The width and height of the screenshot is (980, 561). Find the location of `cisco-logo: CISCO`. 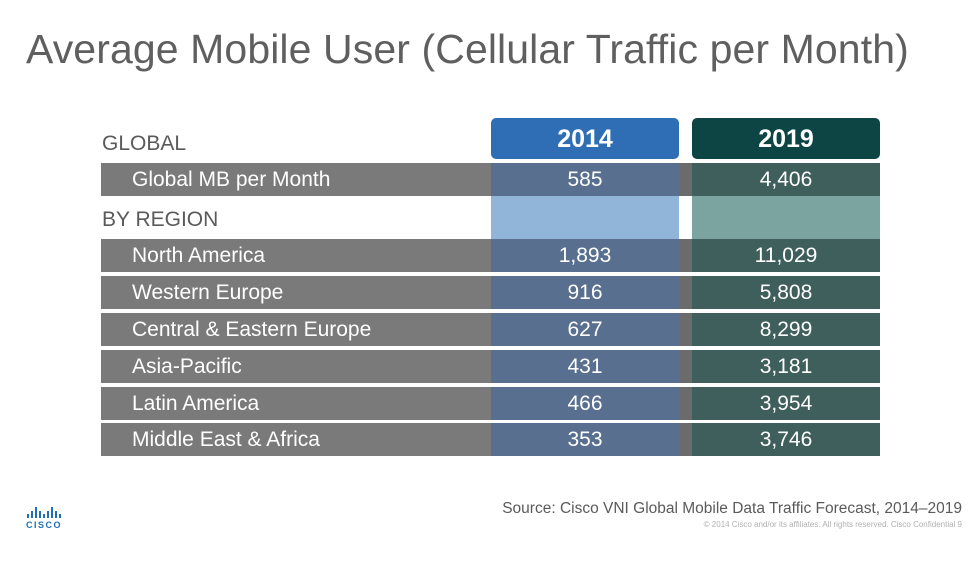

cisco-logo: CISCO is located at coordinates (47, 520).